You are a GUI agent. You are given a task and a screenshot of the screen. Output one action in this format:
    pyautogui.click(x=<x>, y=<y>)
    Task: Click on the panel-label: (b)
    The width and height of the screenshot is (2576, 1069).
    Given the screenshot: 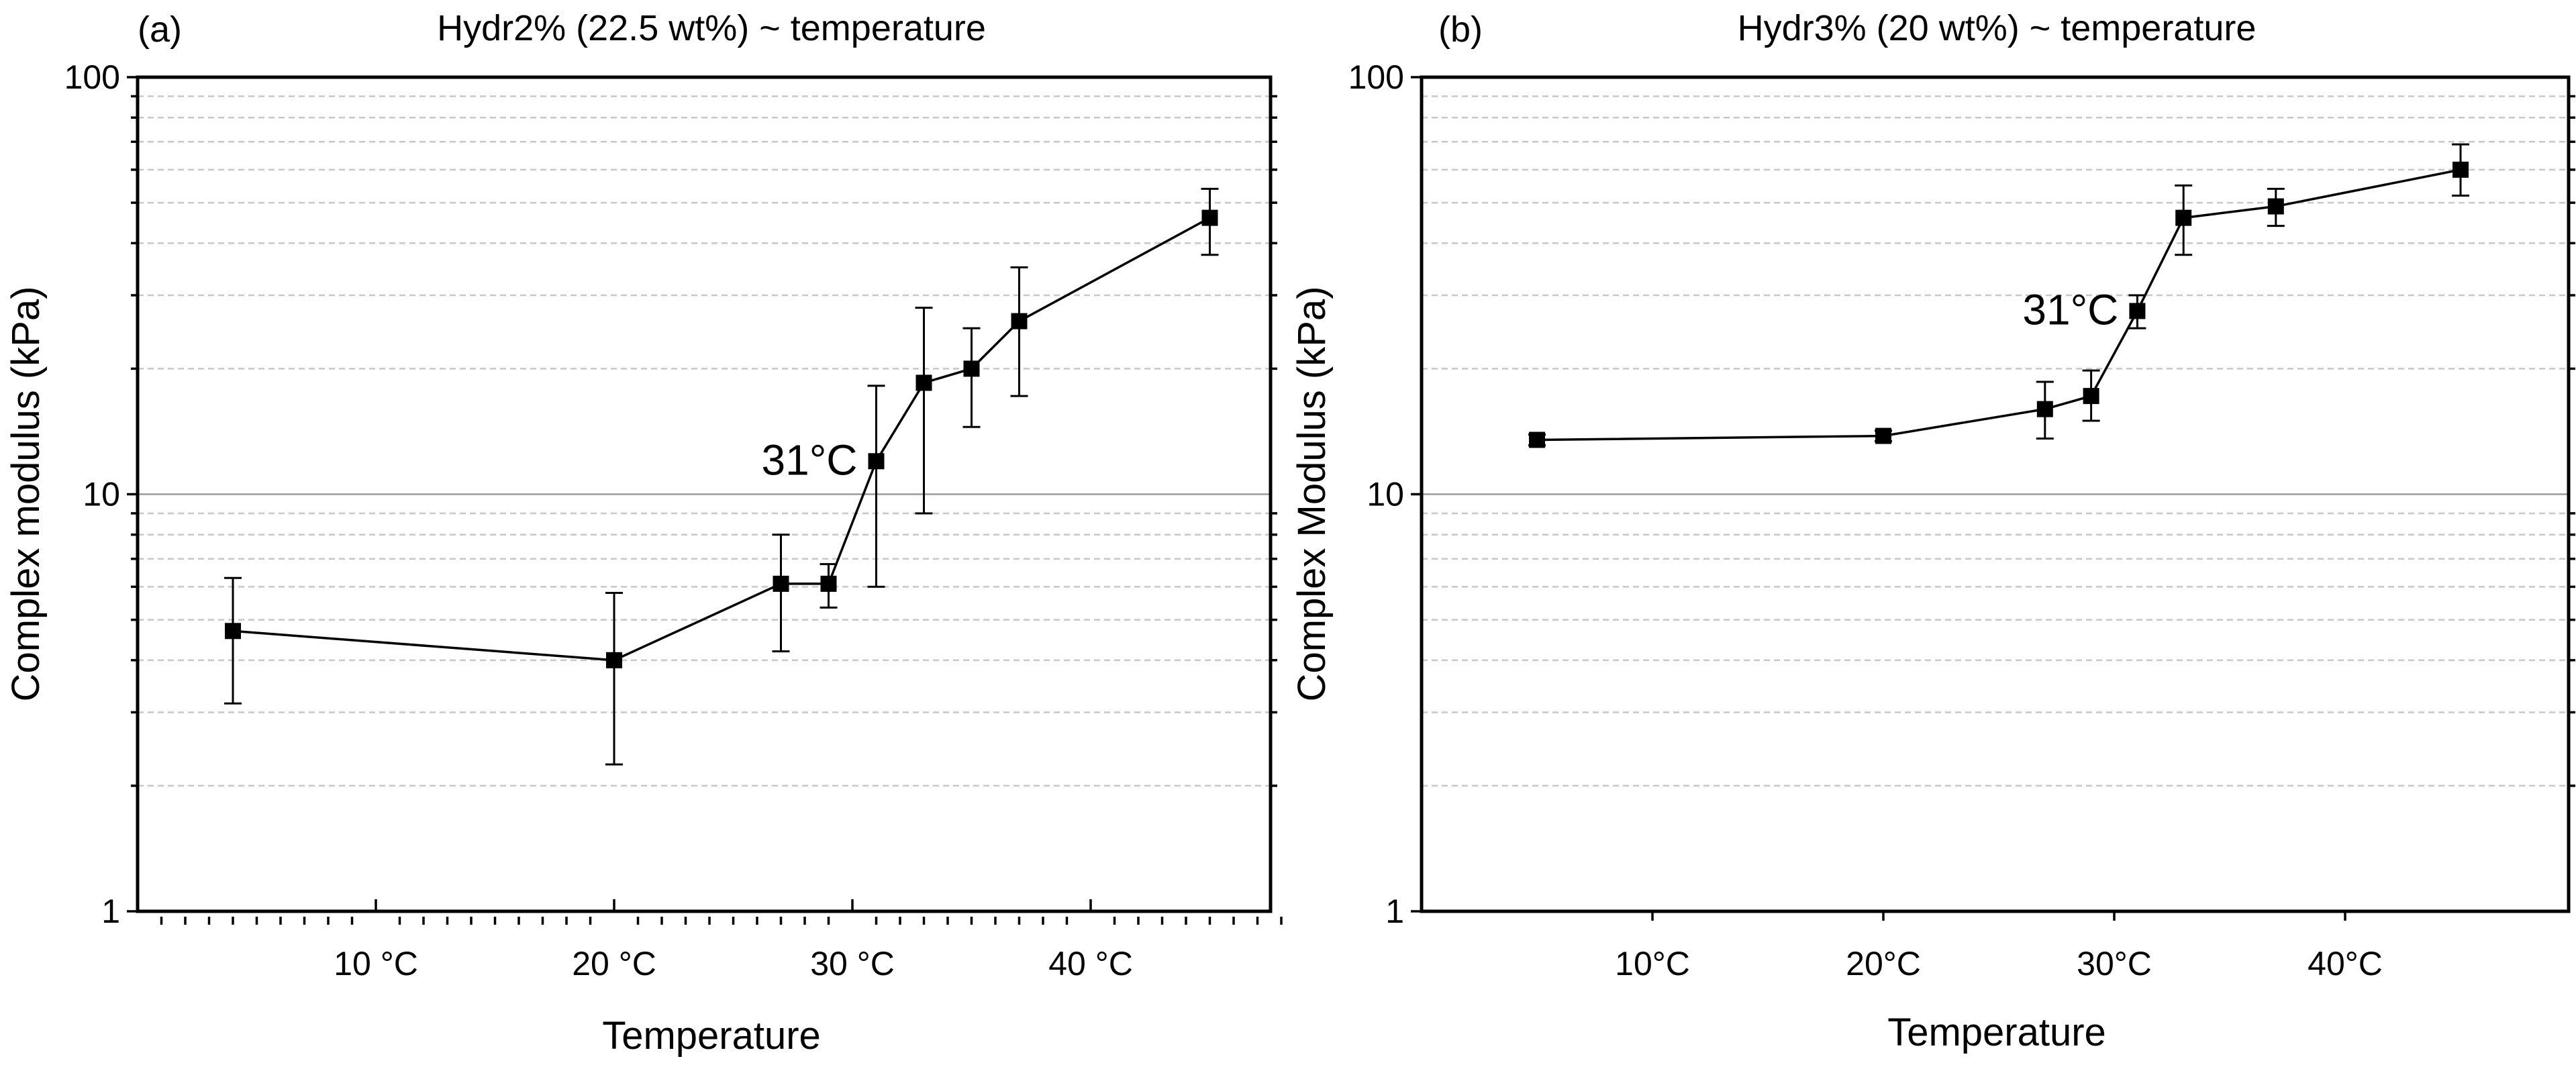 What is the action you would take?
    pyautogui.click(x=1460, y=30)
    